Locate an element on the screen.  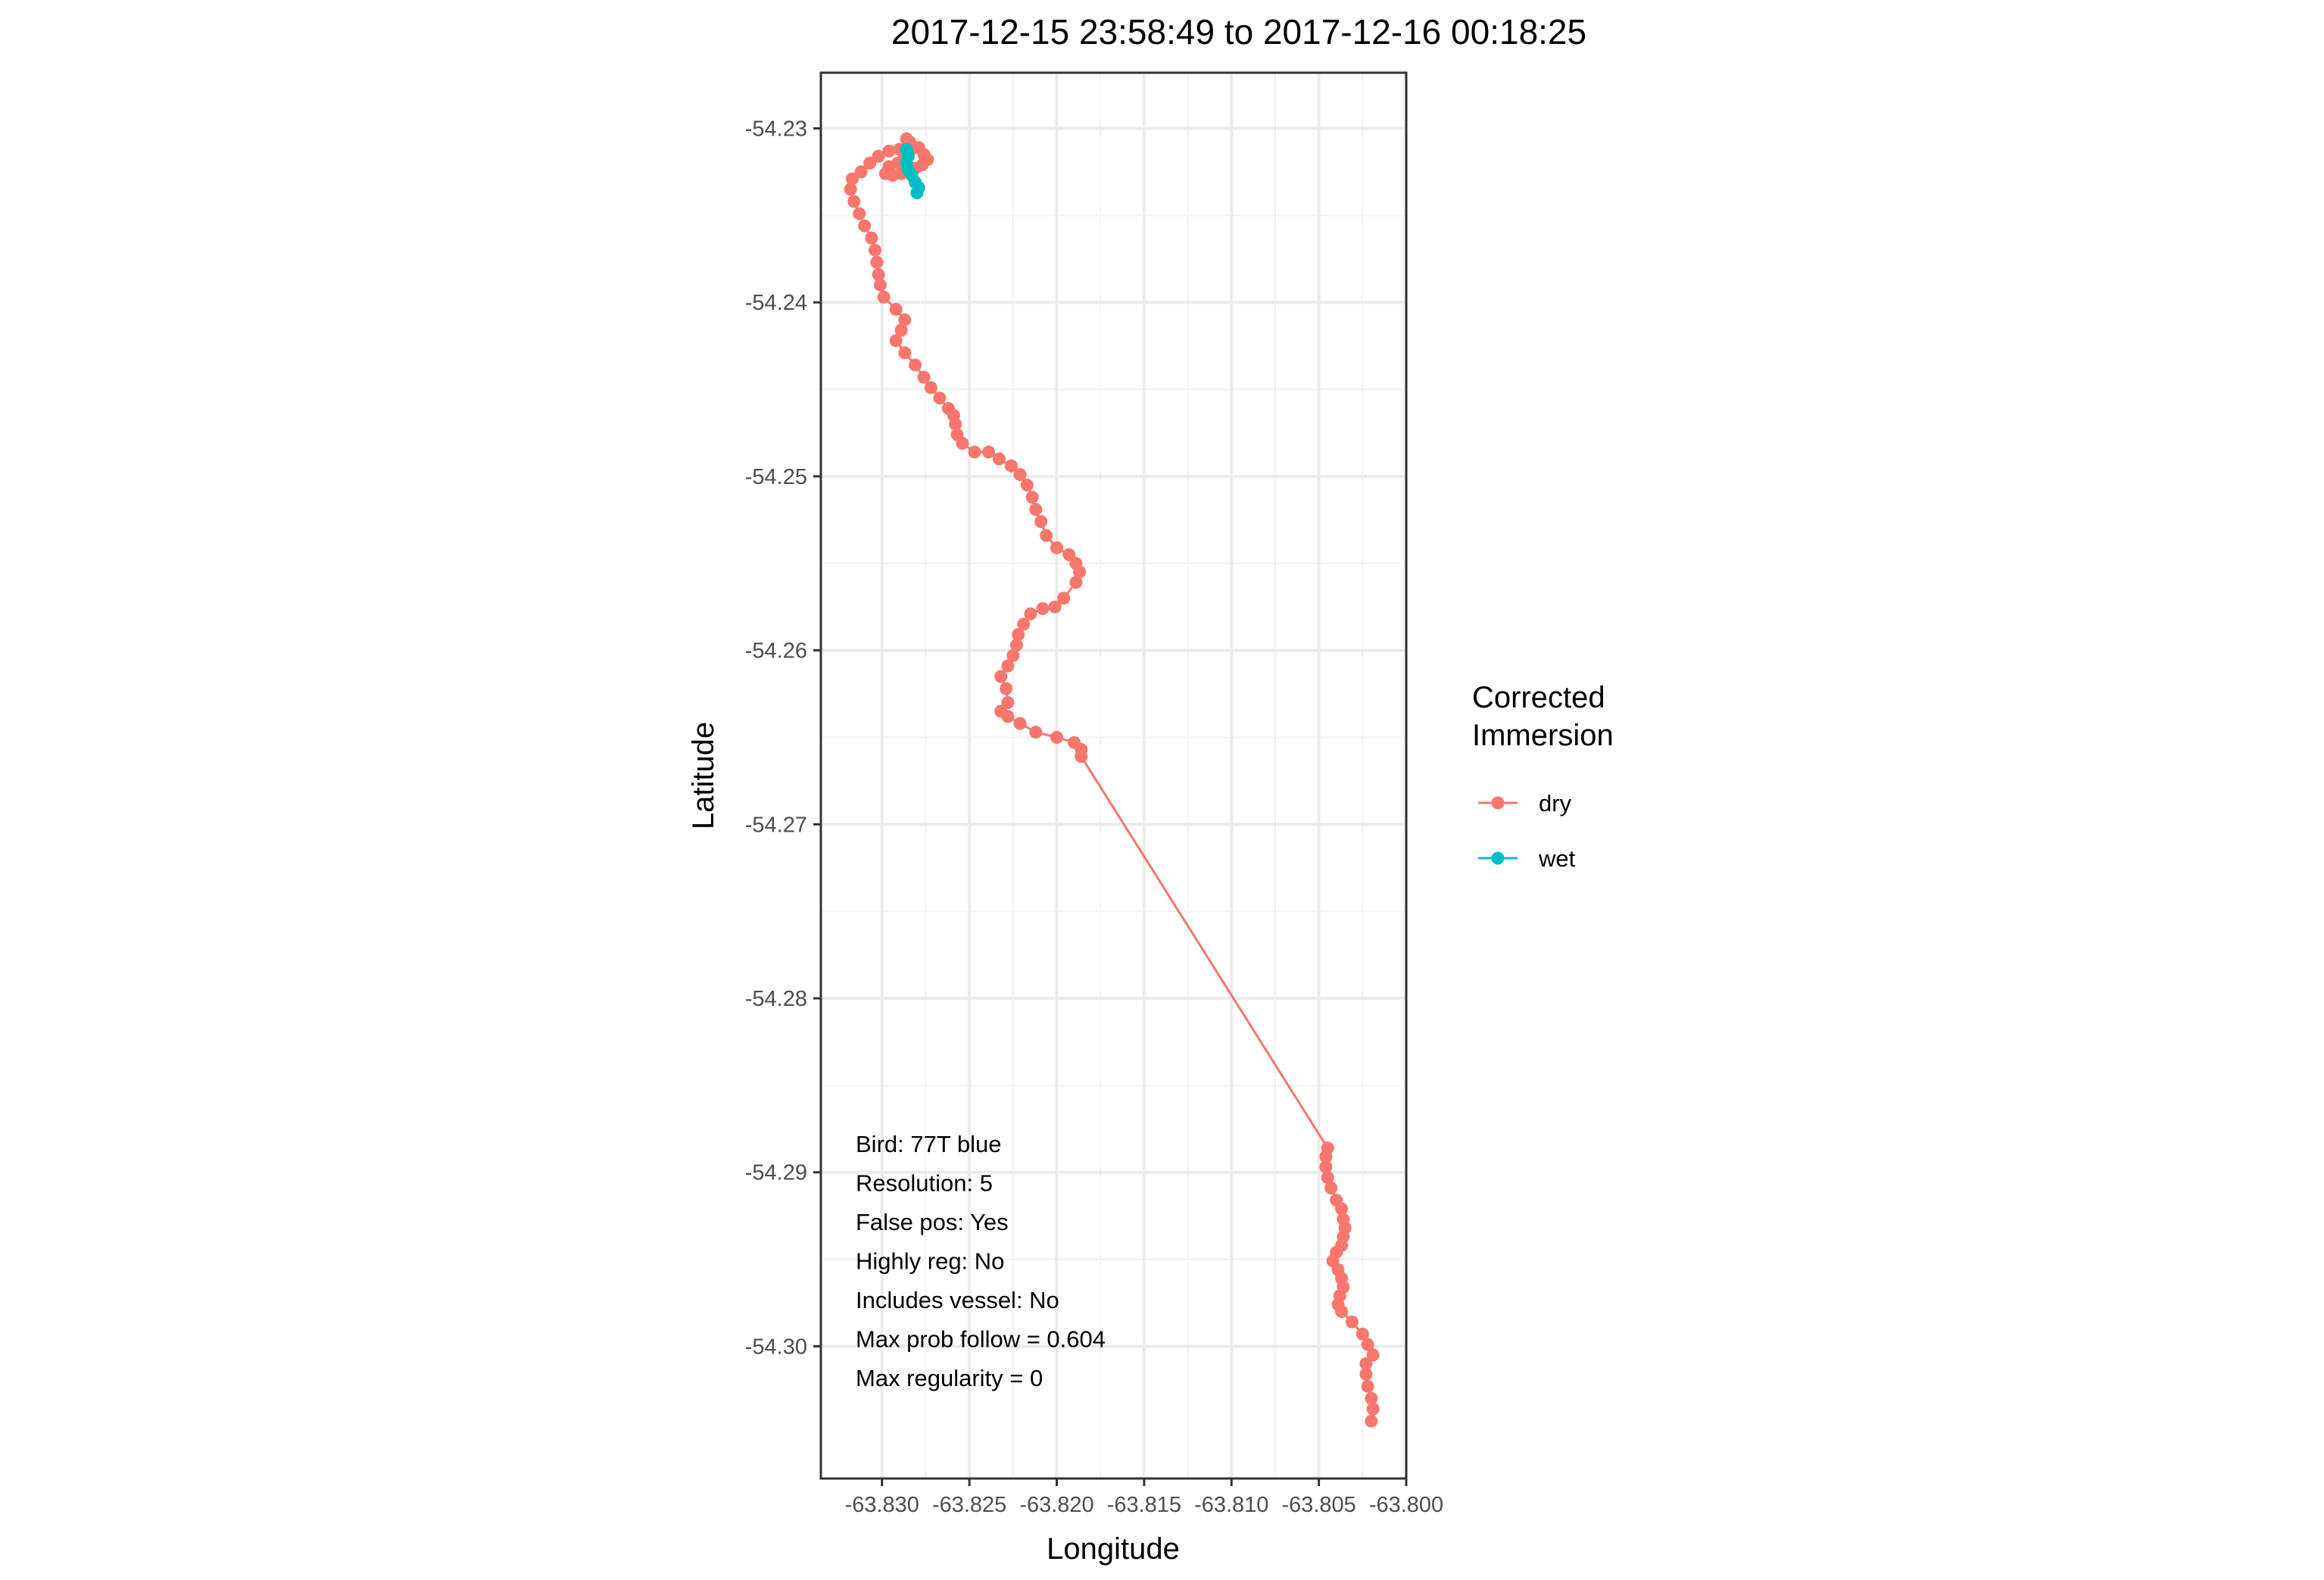
x-tick-label: -63.830 is located at coordinates (882, 1505).